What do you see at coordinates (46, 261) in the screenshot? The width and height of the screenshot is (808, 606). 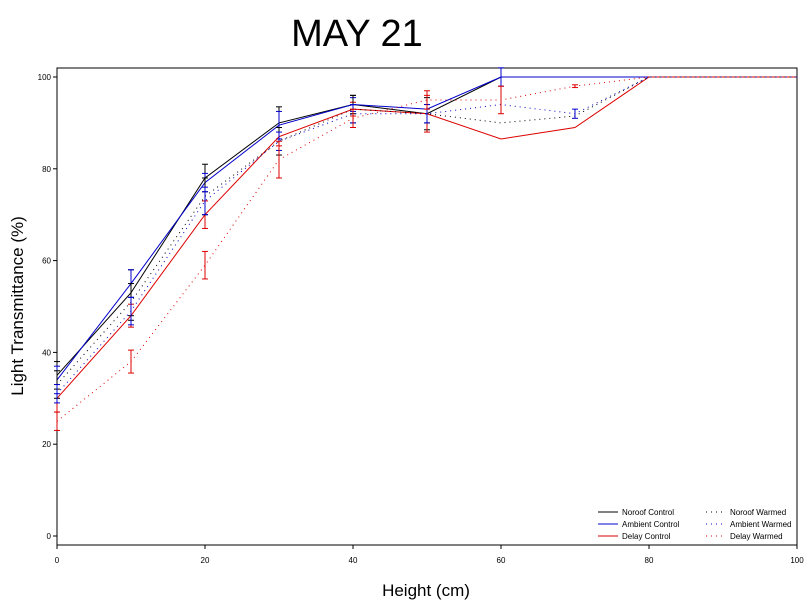 I see `y-tick-label: 60` at bounding box center [46, 261].